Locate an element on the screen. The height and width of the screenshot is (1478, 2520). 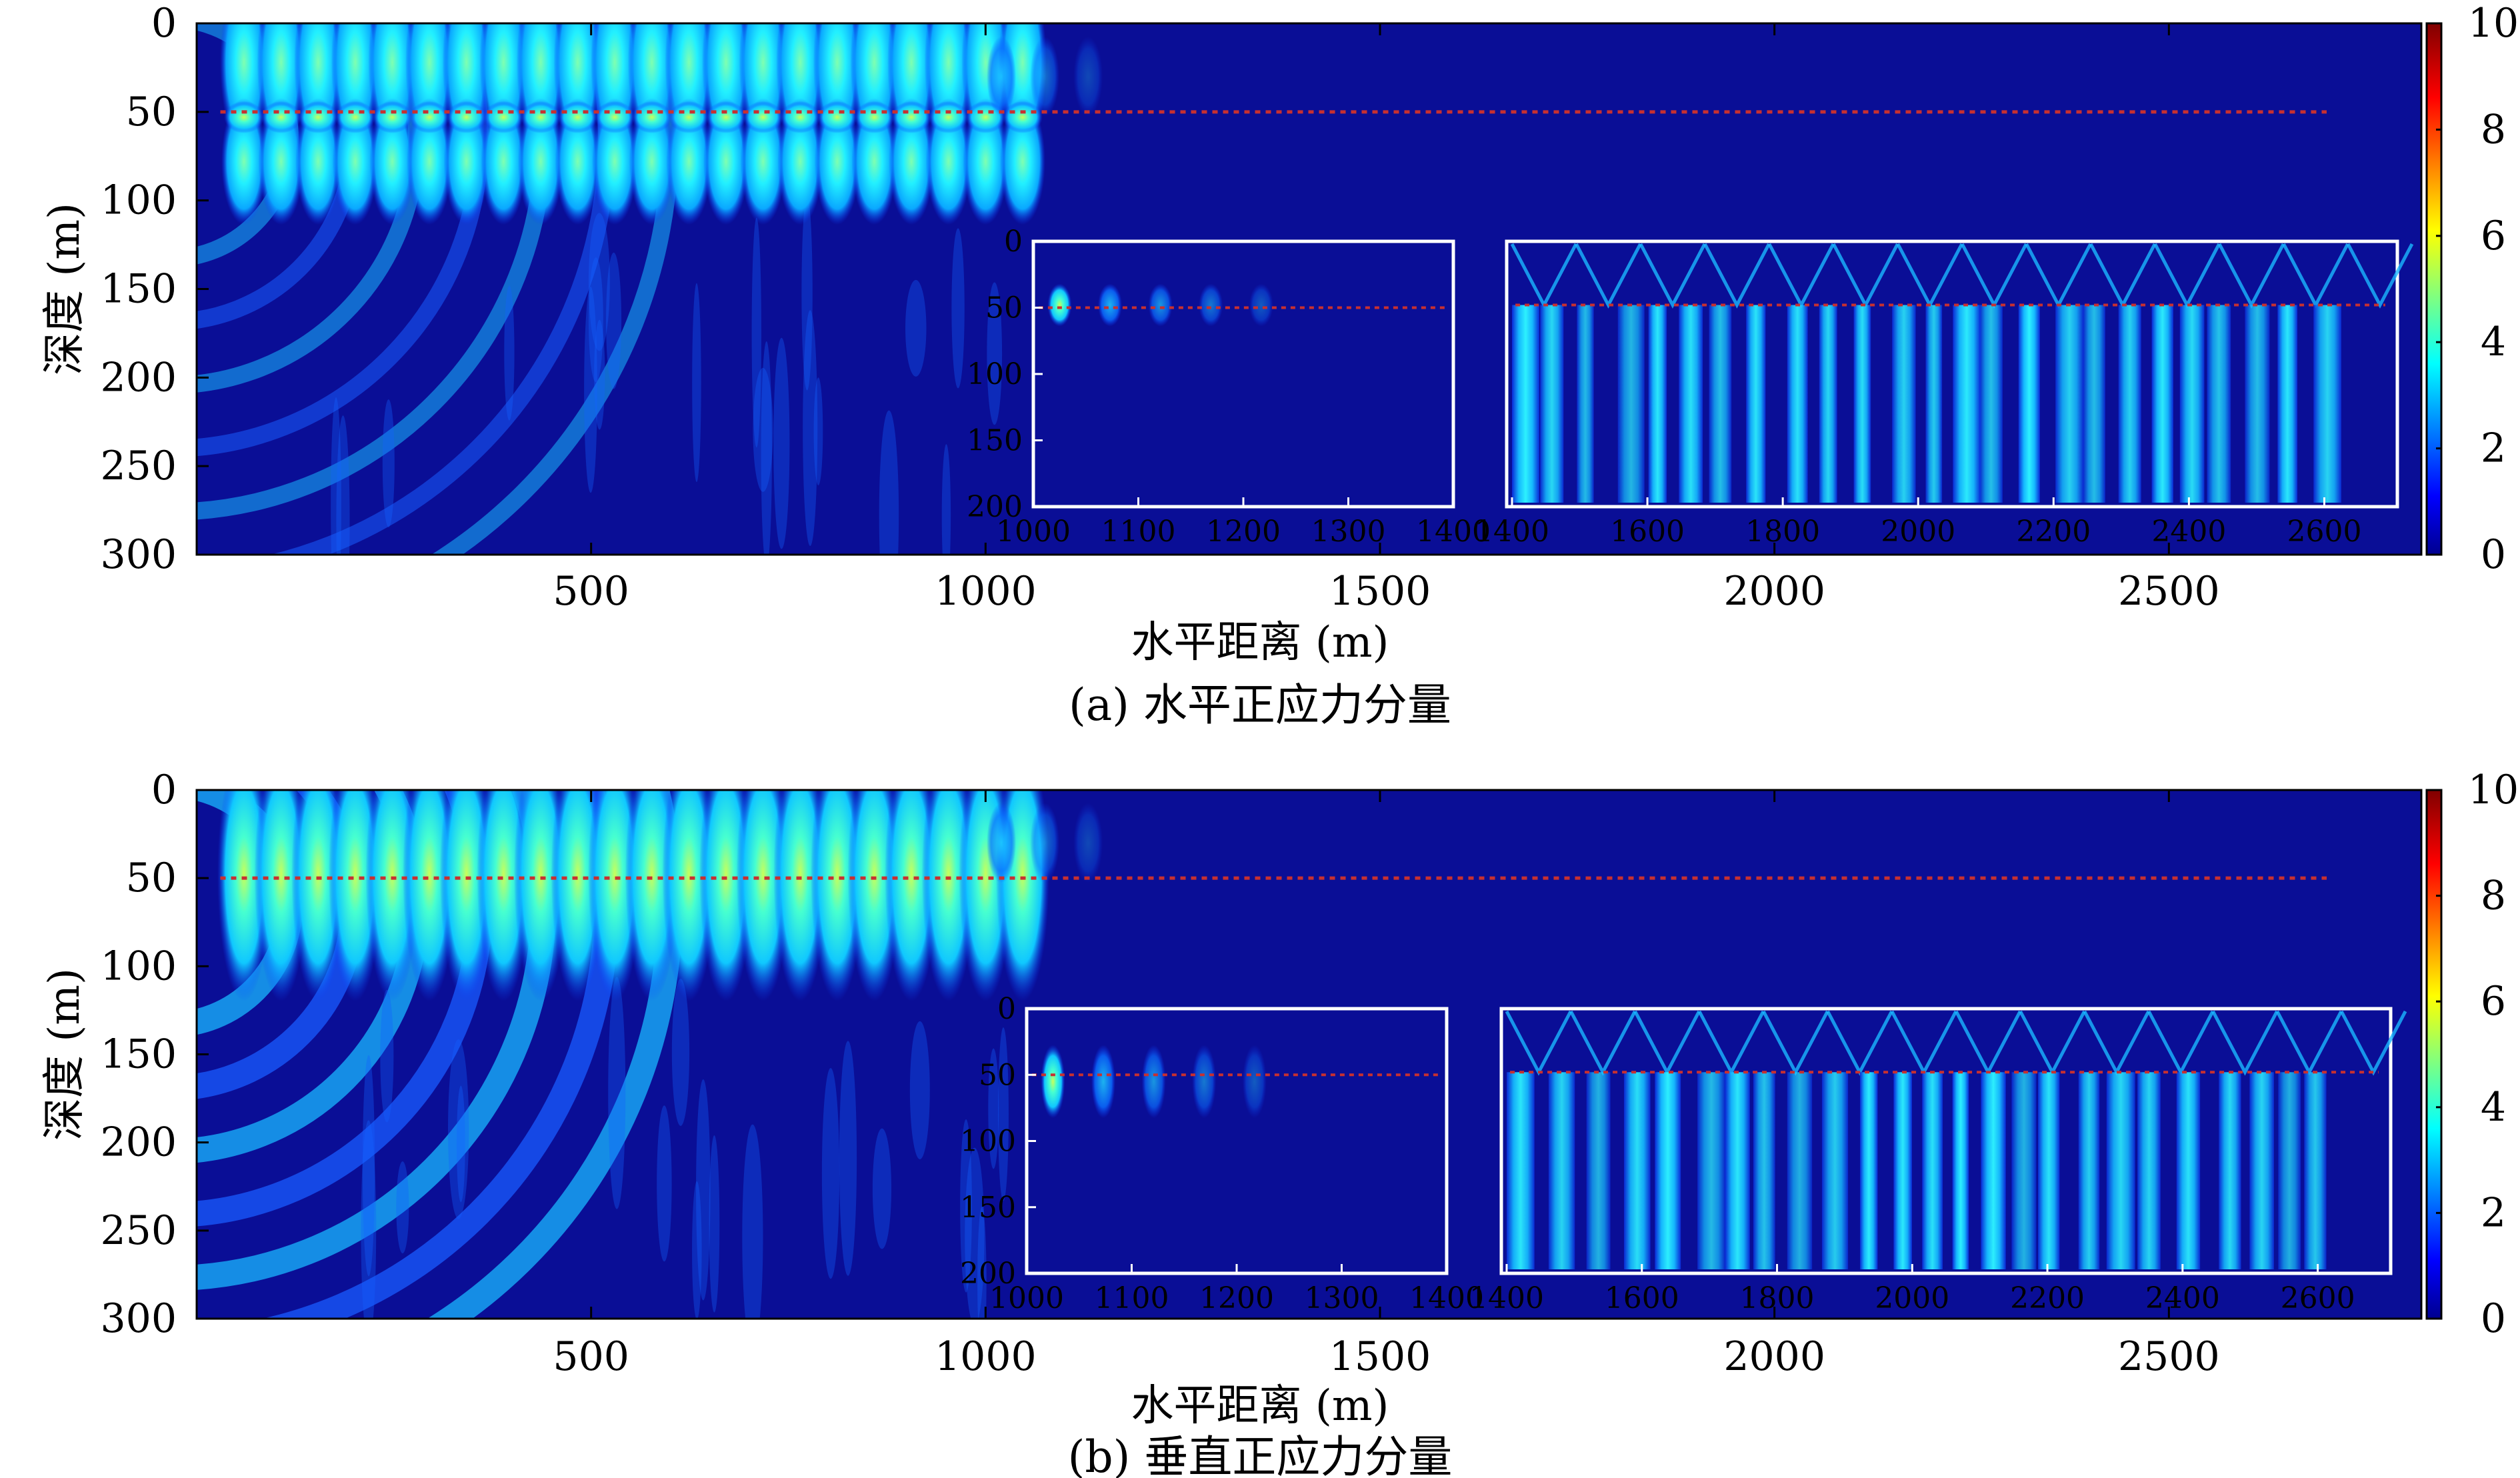
y-tick-label: 250 is located at coordinates (138, 466).